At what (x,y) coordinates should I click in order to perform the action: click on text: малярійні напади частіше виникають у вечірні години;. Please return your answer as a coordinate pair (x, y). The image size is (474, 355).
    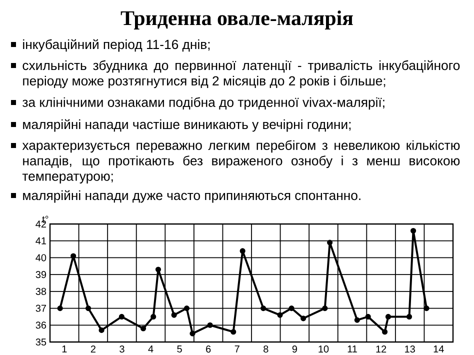
    Looking at the image, I should click on (187, 125).